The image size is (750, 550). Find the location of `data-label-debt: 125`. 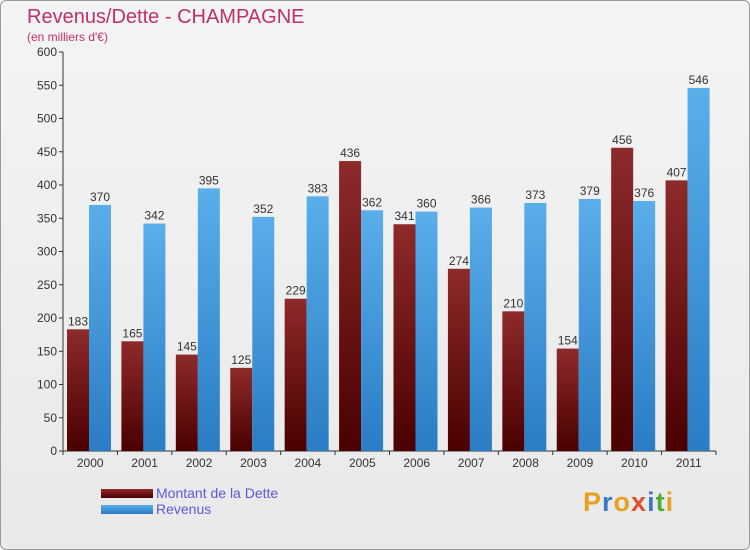

data-label-debt: 125 is located at coordinates (241, 360).